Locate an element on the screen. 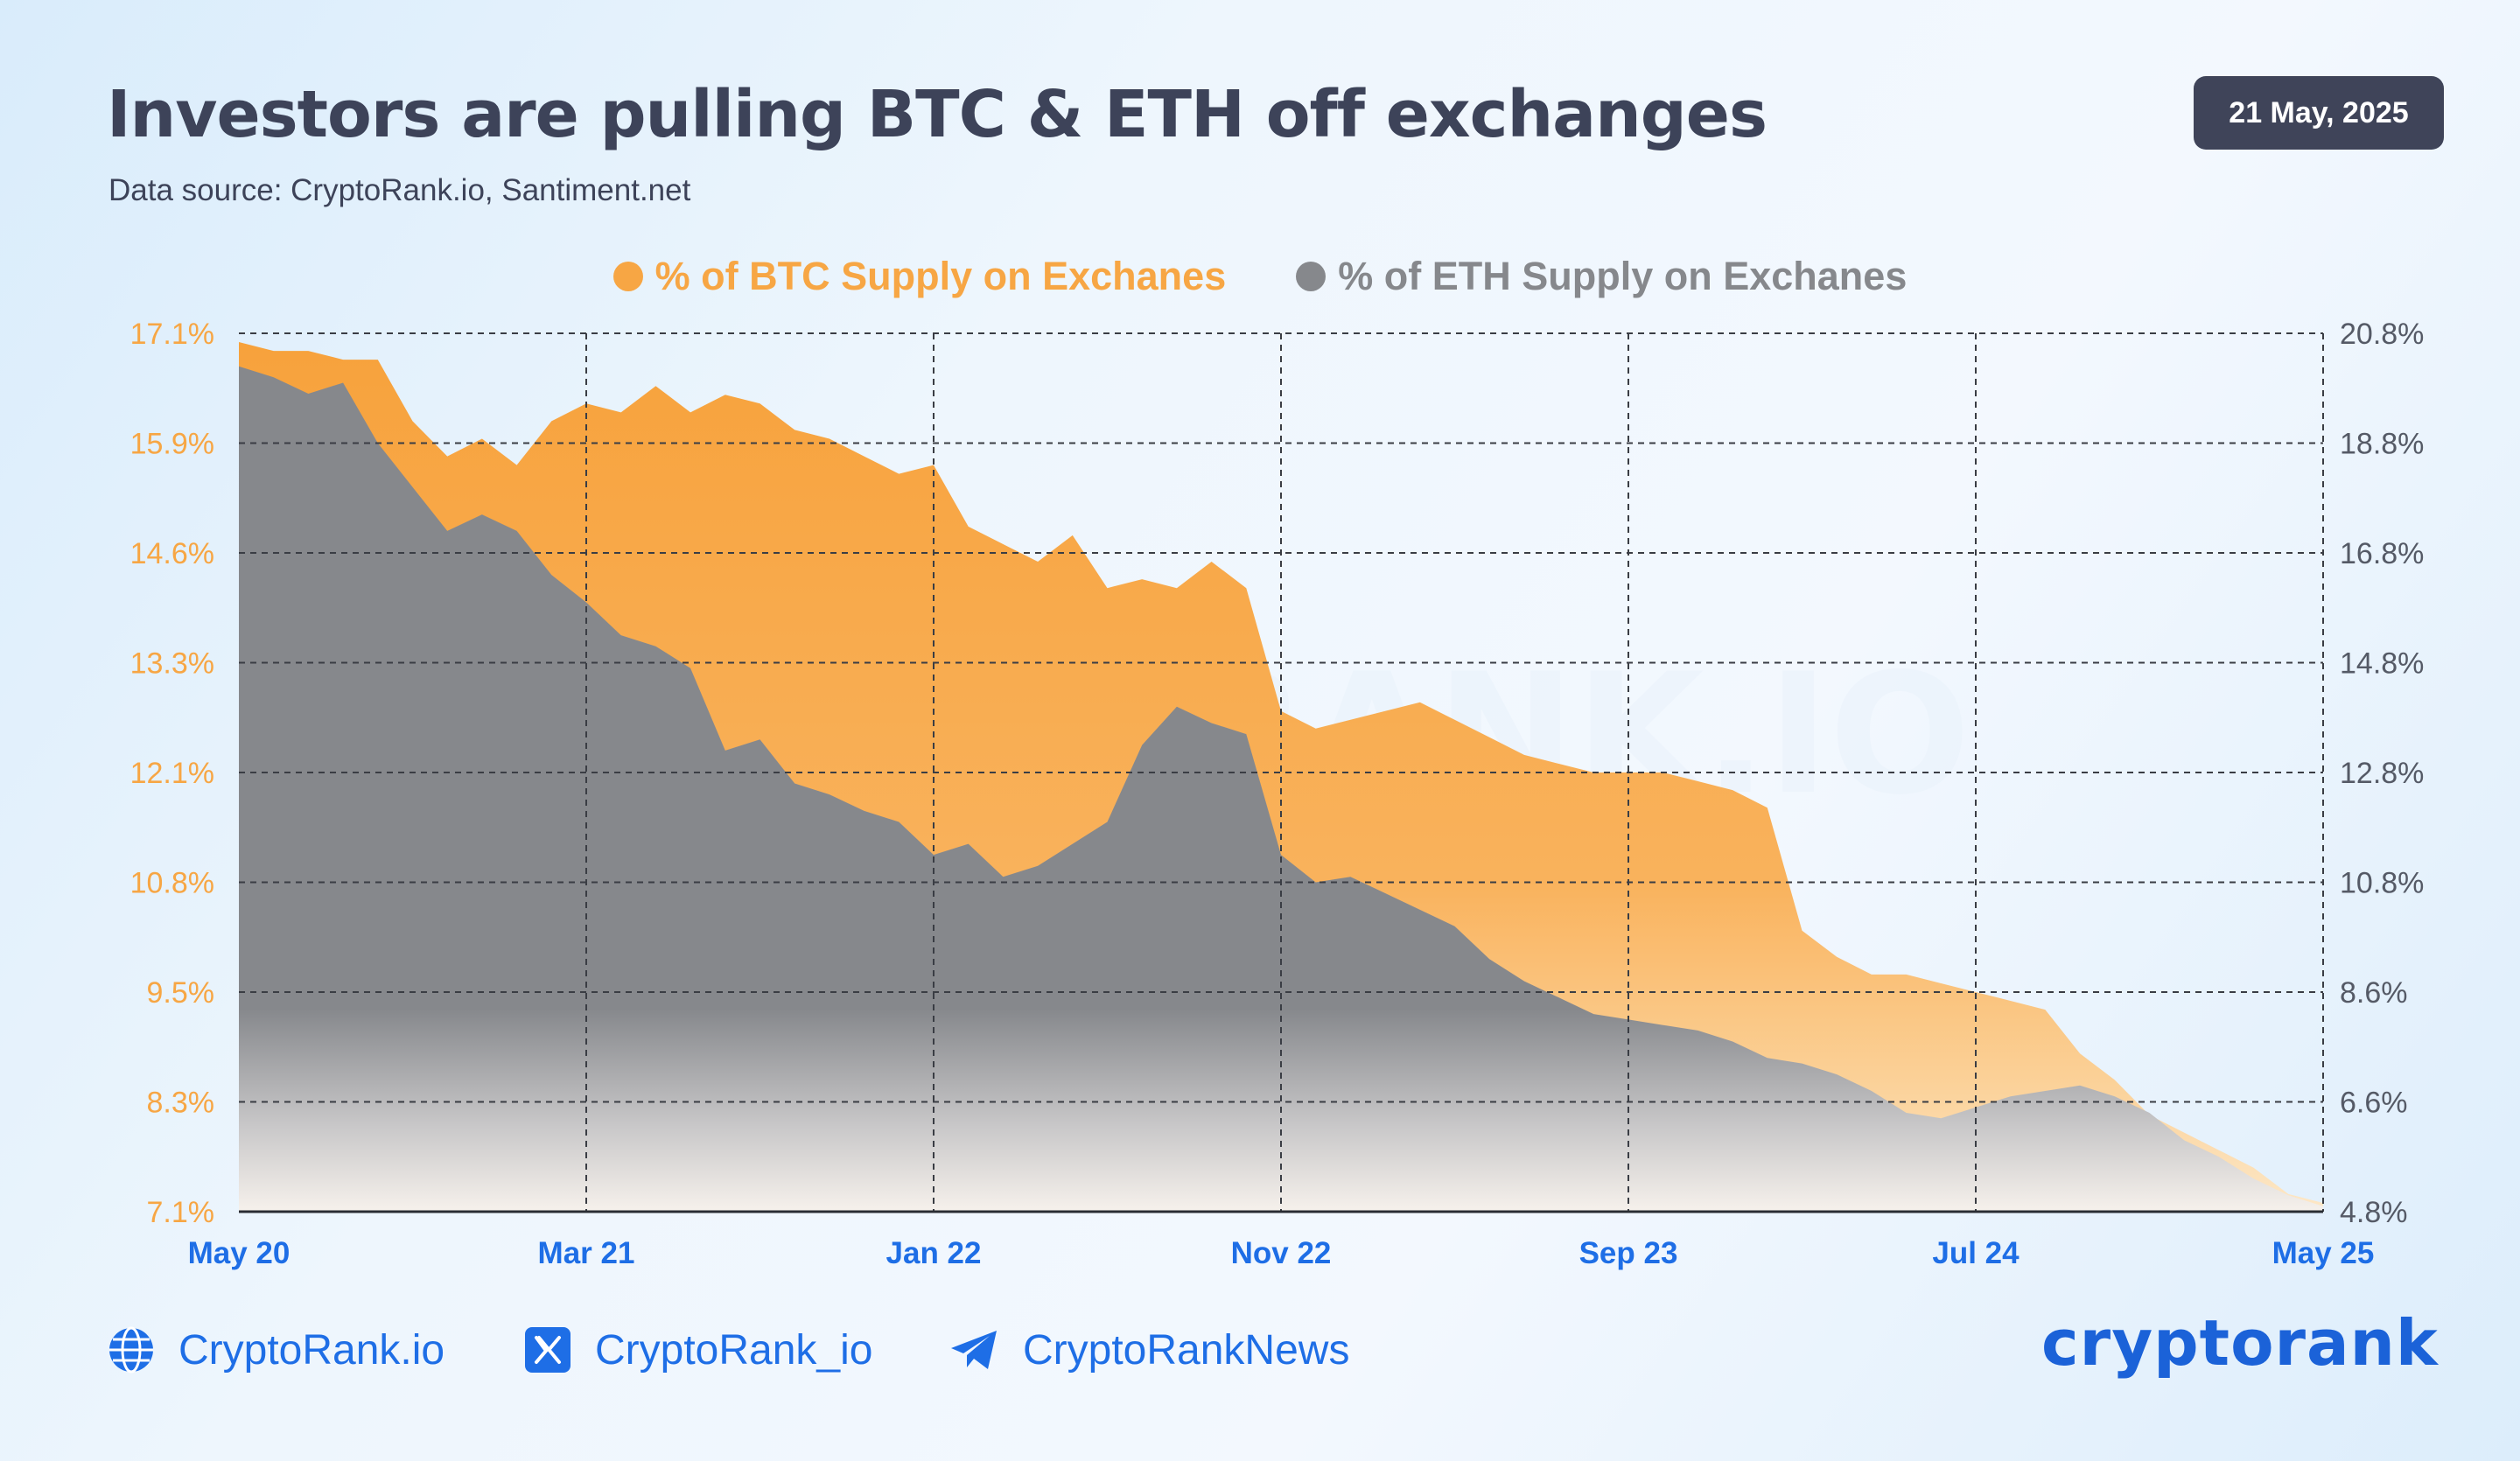  y-right-tick-label: 6.6% is located at coordinates (2374, 1103).